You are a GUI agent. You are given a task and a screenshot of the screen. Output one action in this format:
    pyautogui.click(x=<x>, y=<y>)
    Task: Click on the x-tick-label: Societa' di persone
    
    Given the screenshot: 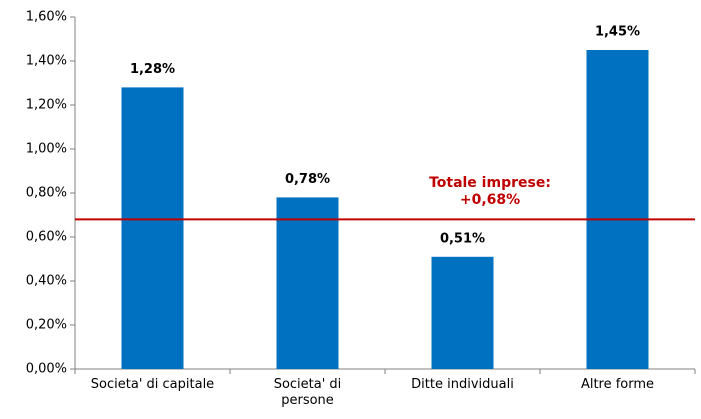 What is the action you would take?
    pyautogui.click(x=307, y=392)
    